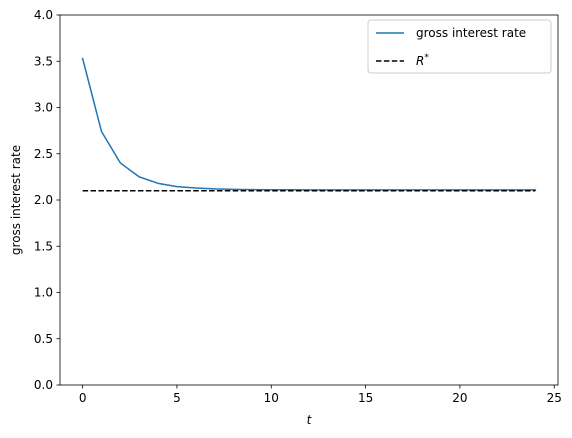 The height and width of the screenshot is (438, 572). What do you see at coordinates (43, 385) in the screenshot?
I see `y-tick-label: 0.0` at bounding box center [43, 385].